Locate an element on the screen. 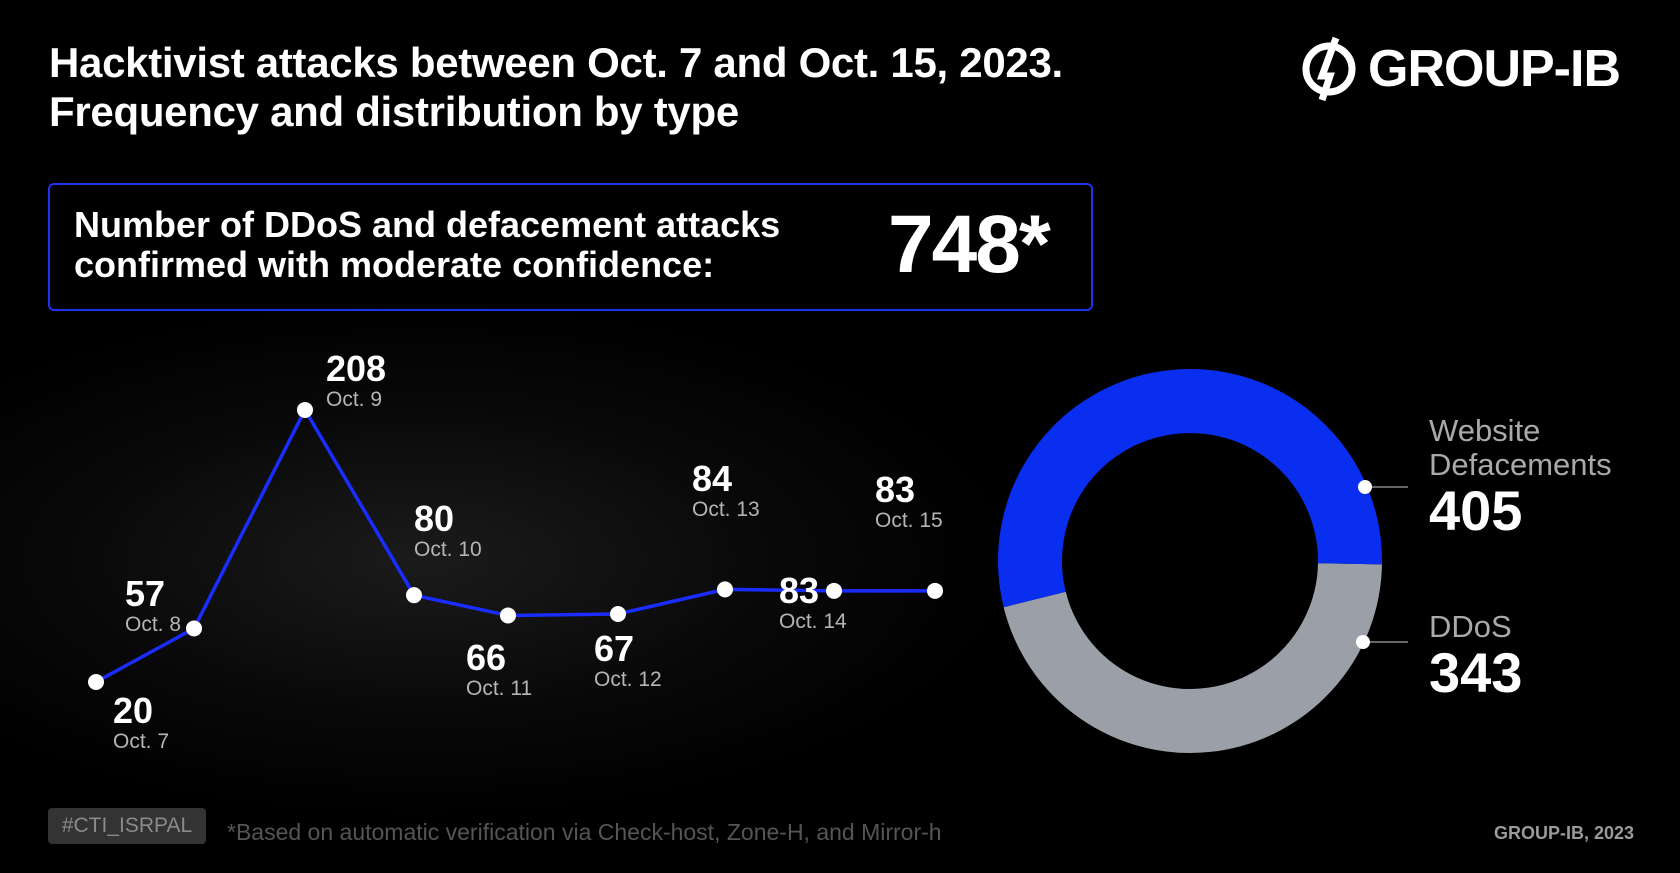  legend-defacements-label-1: Website is located at coordinates (1485, 430).